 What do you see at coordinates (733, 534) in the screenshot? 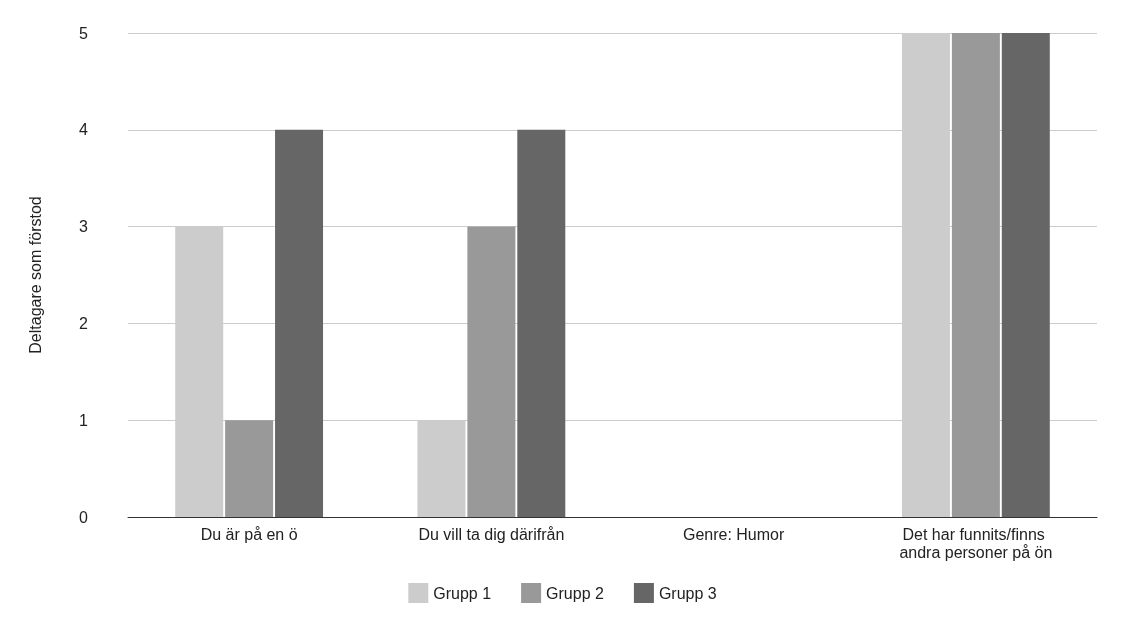
I see `x-tick-label: Genre: Humor` at bounding box center [733, 534].